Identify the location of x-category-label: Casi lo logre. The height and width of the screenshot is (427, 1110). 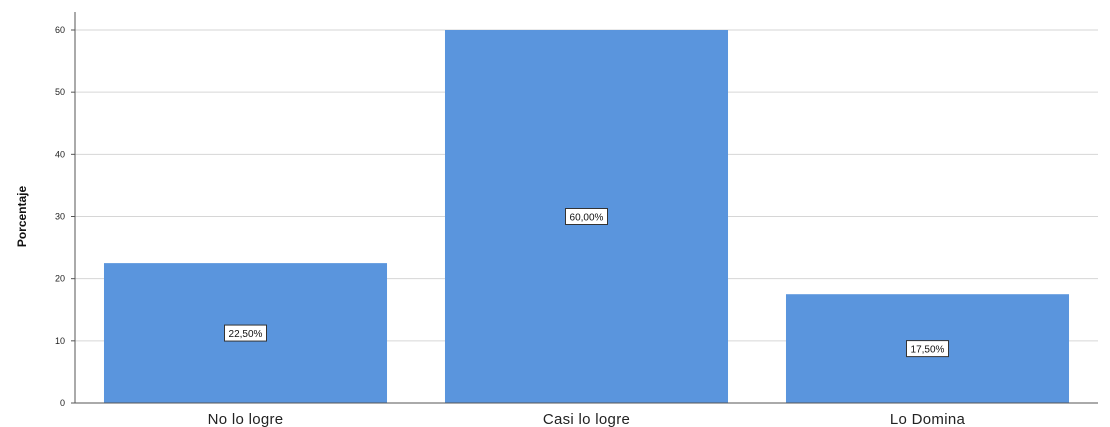
(586, 419).